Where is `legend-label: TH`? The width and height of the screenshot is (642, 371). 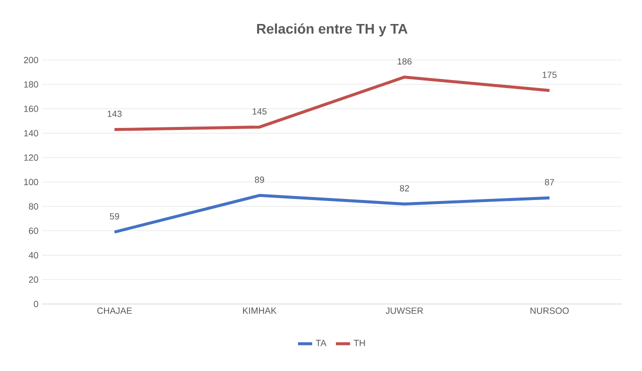 legend-label: TH is located at coordinates (359, 343).